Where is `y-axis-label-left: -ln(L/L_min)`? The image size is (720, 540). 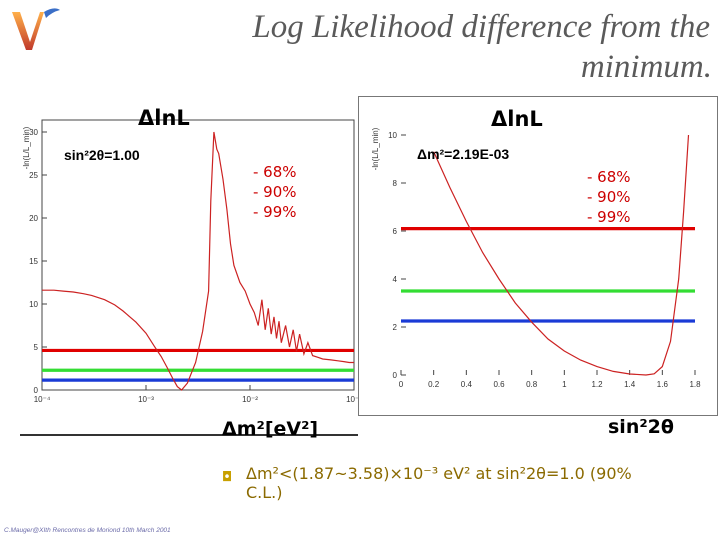
y-axis-label-left: -ln(L/L_min) is located at coordinates (26, 147).